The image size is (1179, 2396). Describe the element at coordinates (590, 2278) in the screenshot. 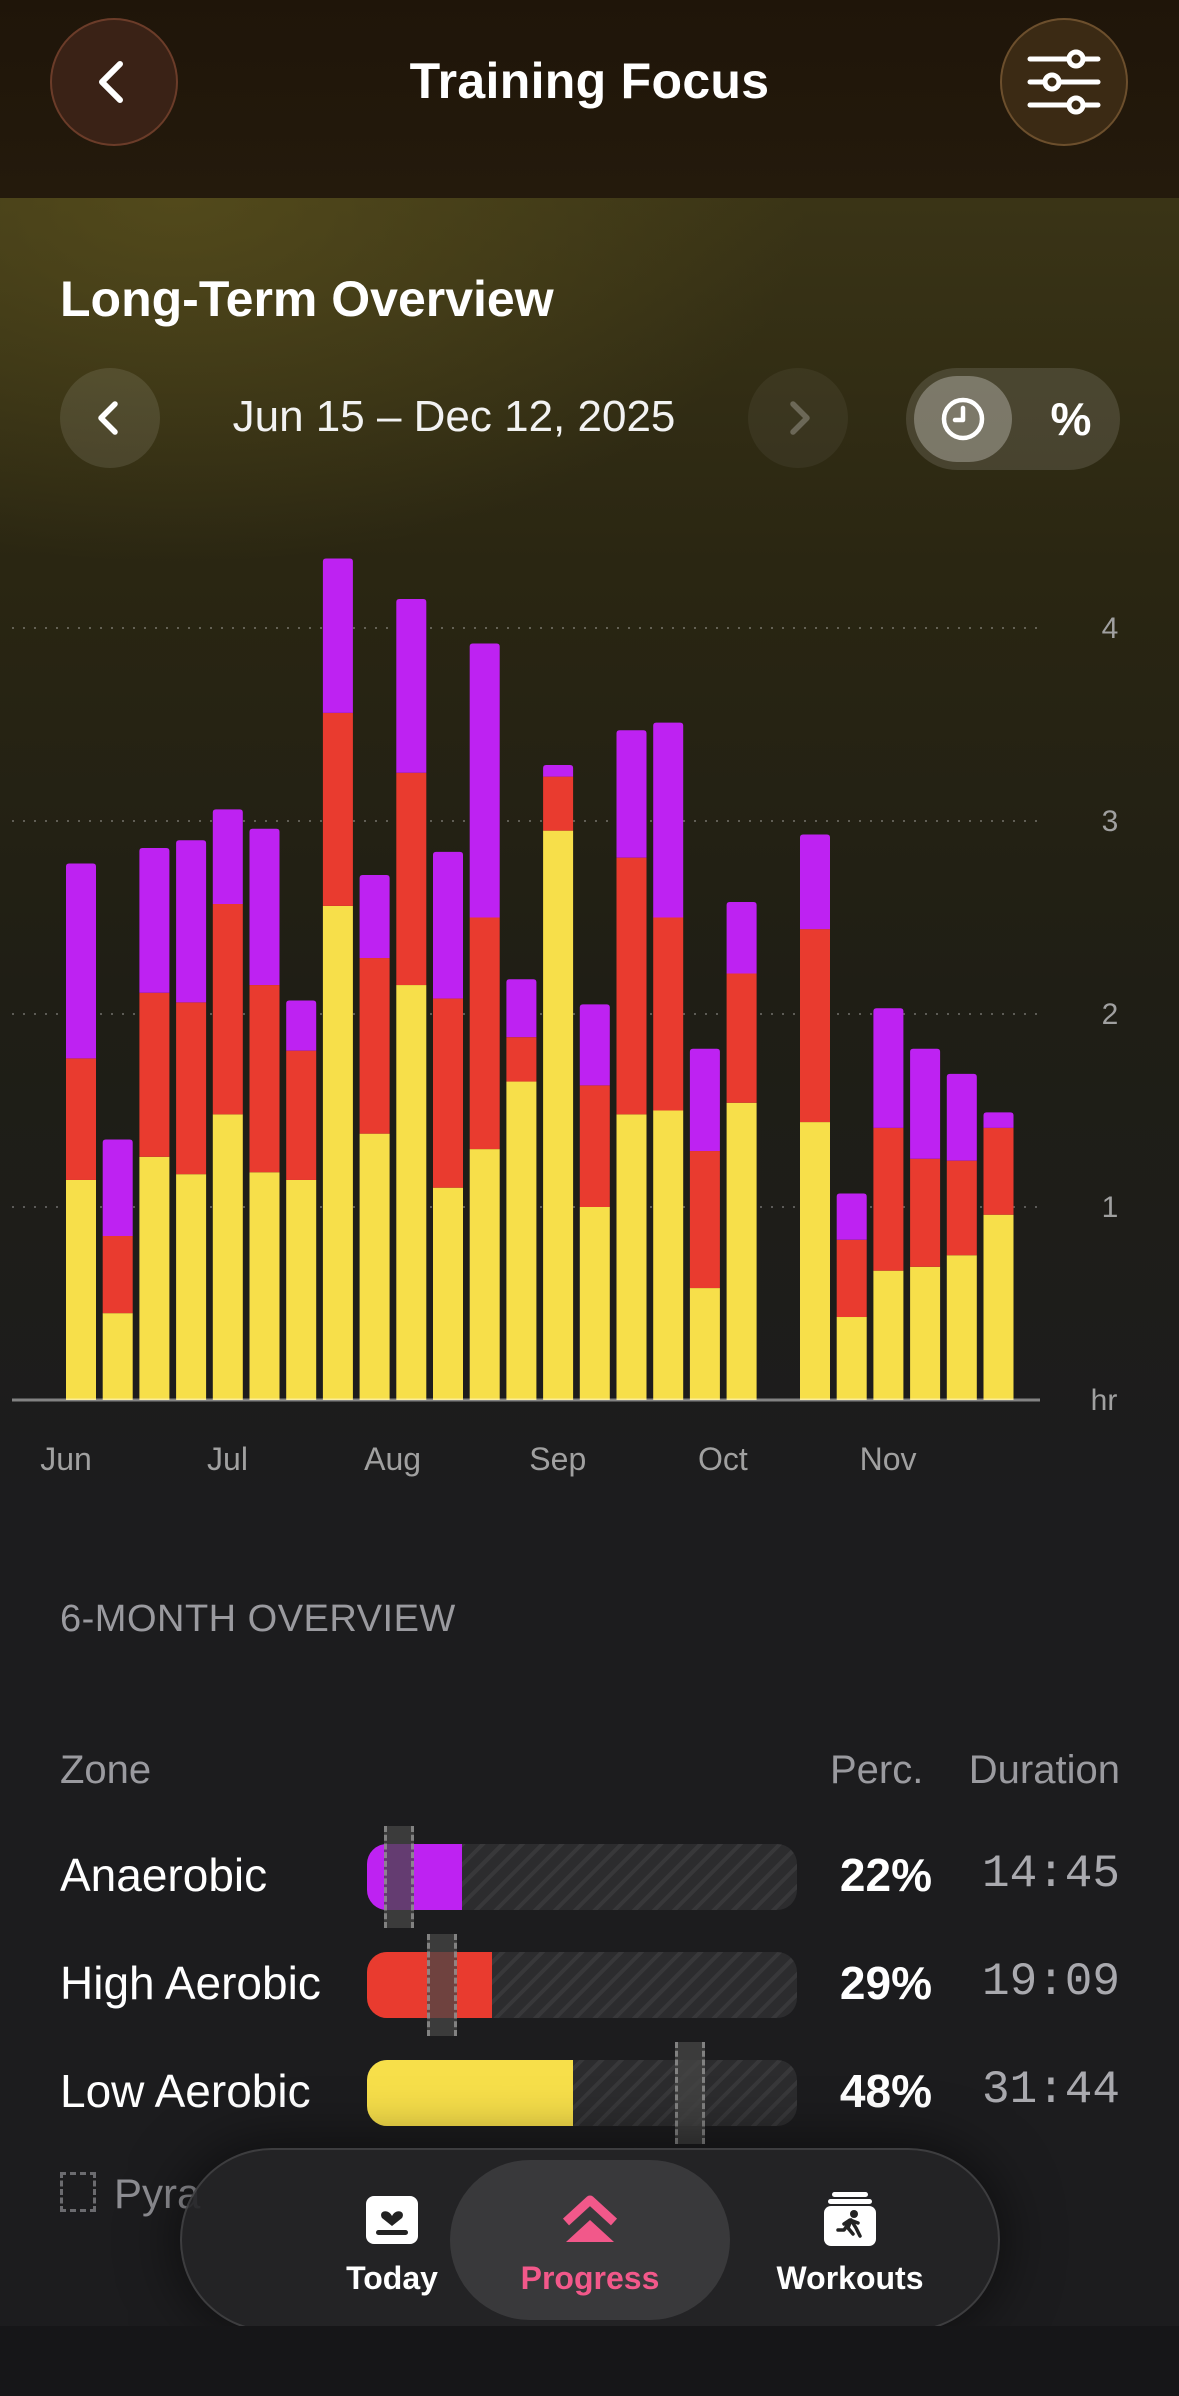

I see `tab-label: Progress` at that location.